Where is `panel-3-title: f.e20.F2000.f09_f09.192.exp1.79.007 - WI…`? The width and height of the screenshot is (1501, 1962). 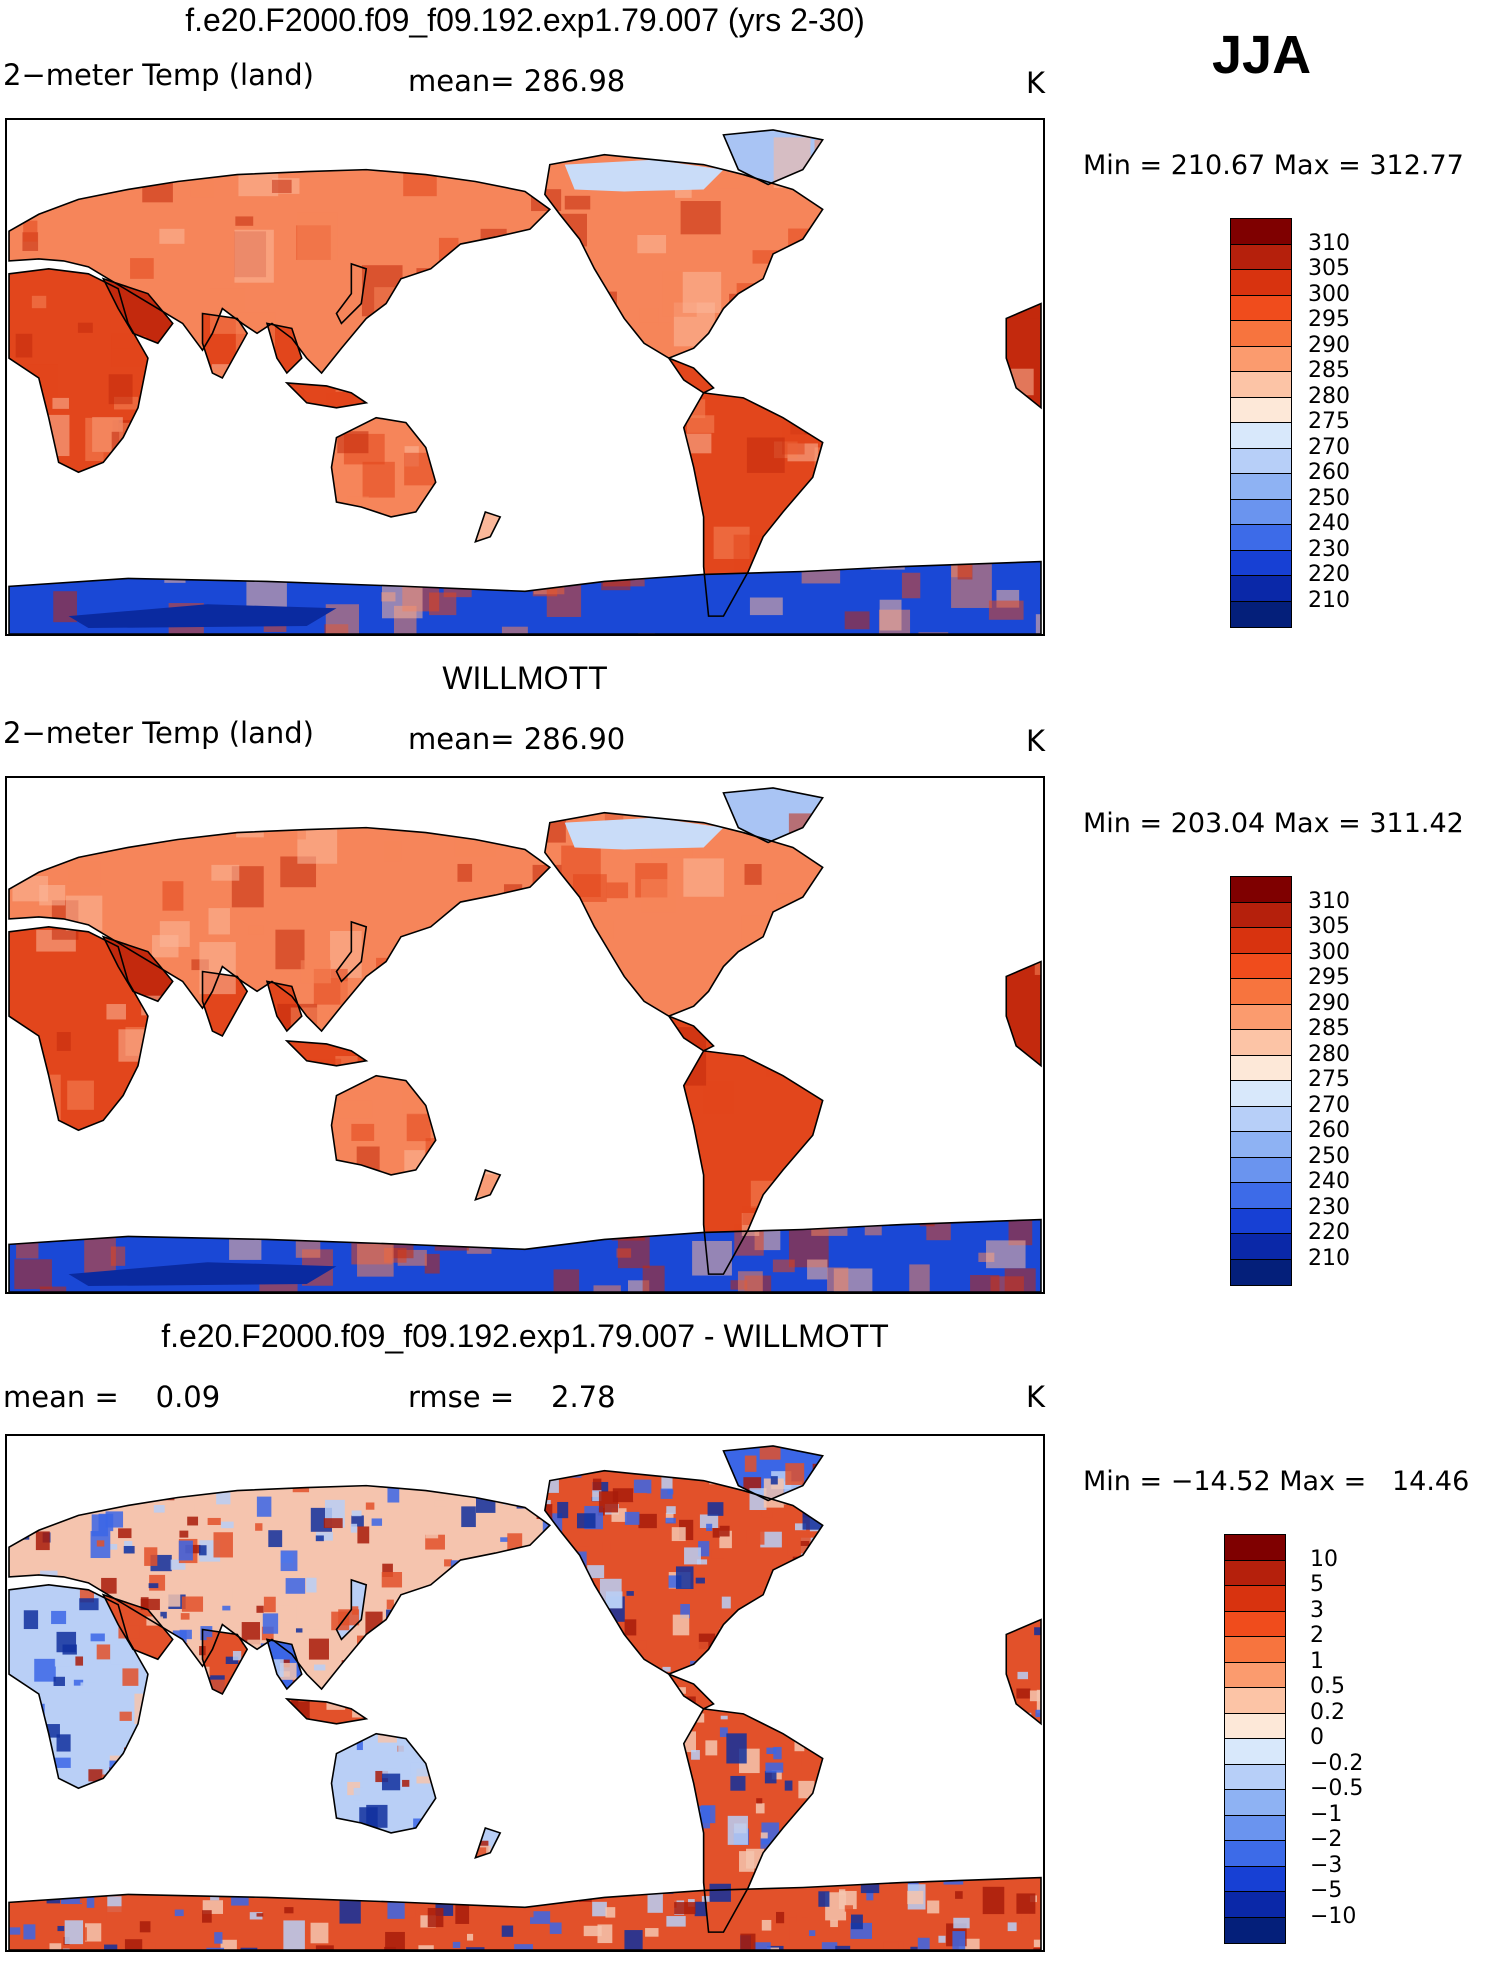
panel-3-title: f.e20.F2000.f09_f09.192.exp1.79.007 - WI… is located at coordinates (525, 1336).